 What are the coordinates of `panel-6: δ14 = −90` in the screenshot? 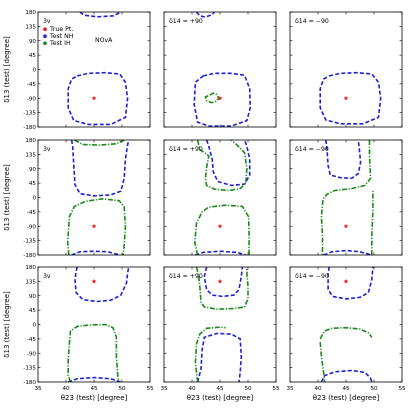 It's located at (346, 197).